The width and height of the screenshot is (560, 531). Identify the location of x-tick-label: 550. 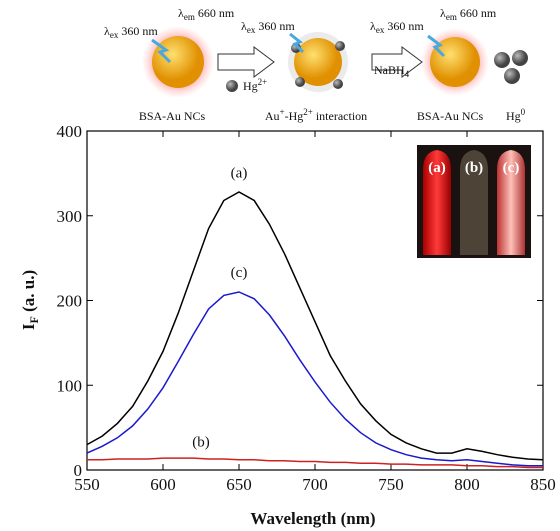
(87, 484).